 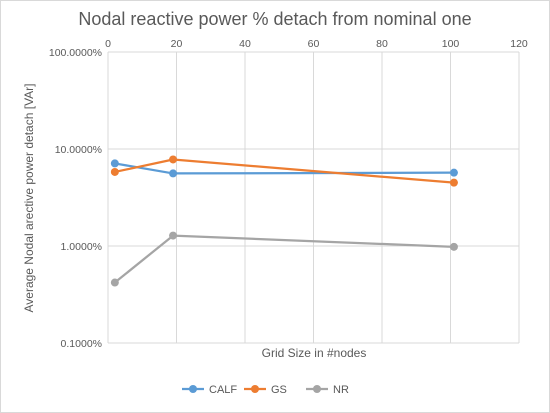 What do you see at coordinates (193, 389) in the screenshot?
I see `legend-marker-calf` at bounding box center [193, 389].